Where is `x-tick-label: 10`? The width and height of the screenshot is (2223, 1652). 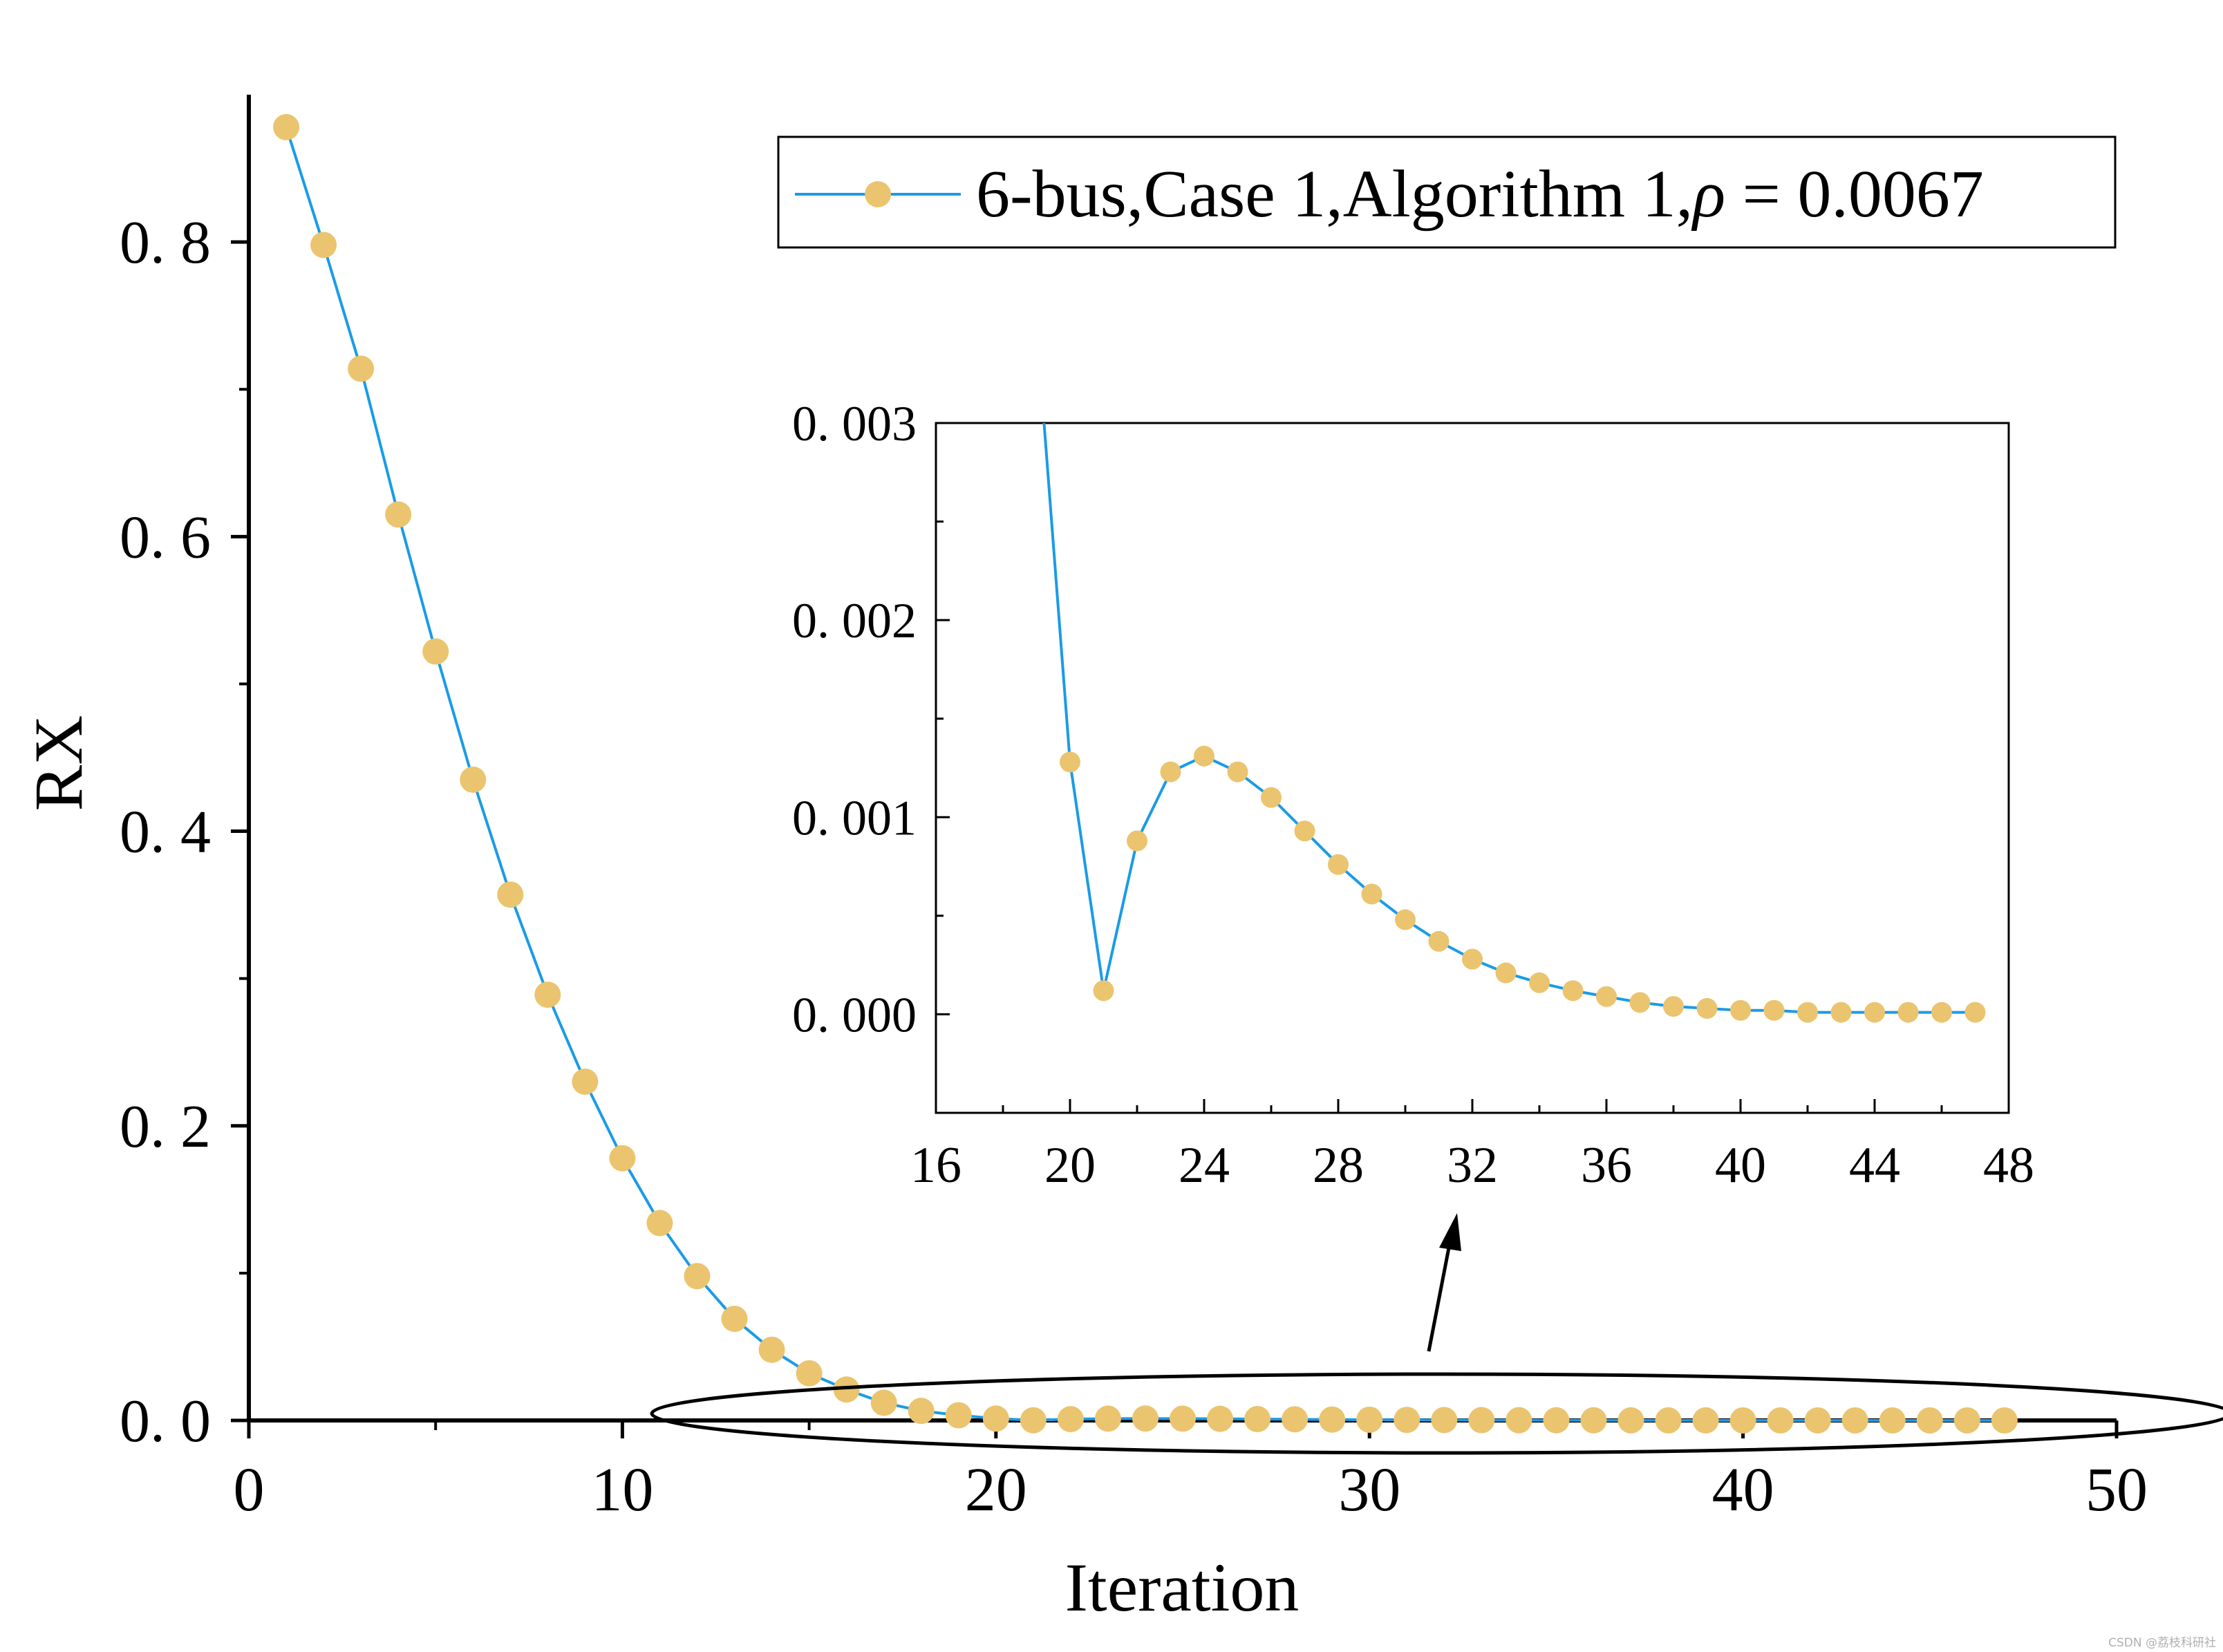
x-tick-label: 10 is located at coordinates (622, 1490).